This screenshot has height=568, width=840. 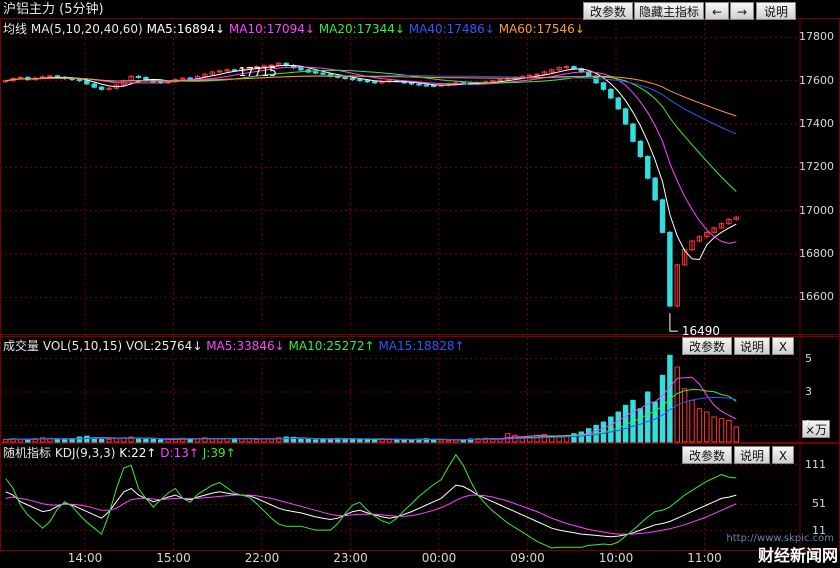 I want to click on x-tick-label: 00:00, so click(x=439, y=558).